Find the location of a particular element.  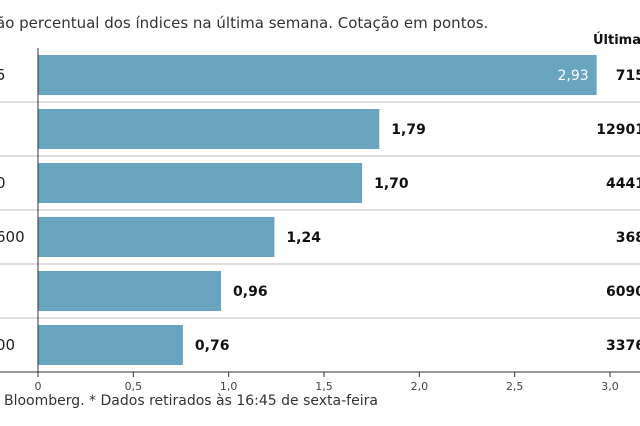

x-tick-label: 1,5 is located at coordinates (324, 386).